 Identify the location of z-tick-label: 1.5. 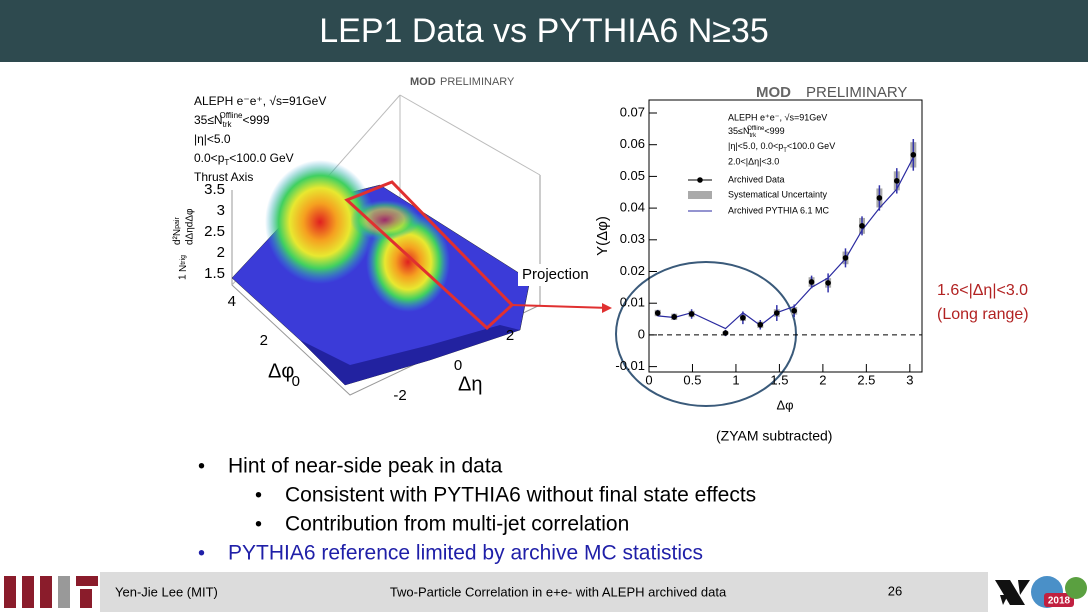
(214, 273).